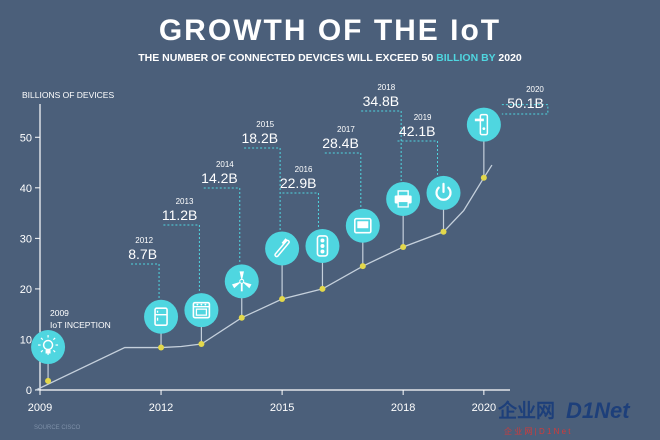  I want to click on wind-turbine-icon, so click(241, 281).